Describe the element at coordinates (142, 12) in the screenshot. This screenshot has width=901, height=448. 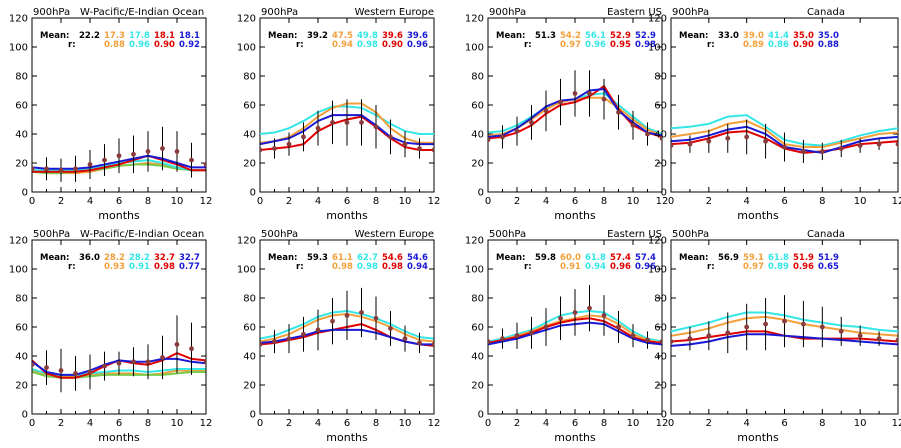
I see `region-title: W-Pacific/E-Indian Ocean` at that location.